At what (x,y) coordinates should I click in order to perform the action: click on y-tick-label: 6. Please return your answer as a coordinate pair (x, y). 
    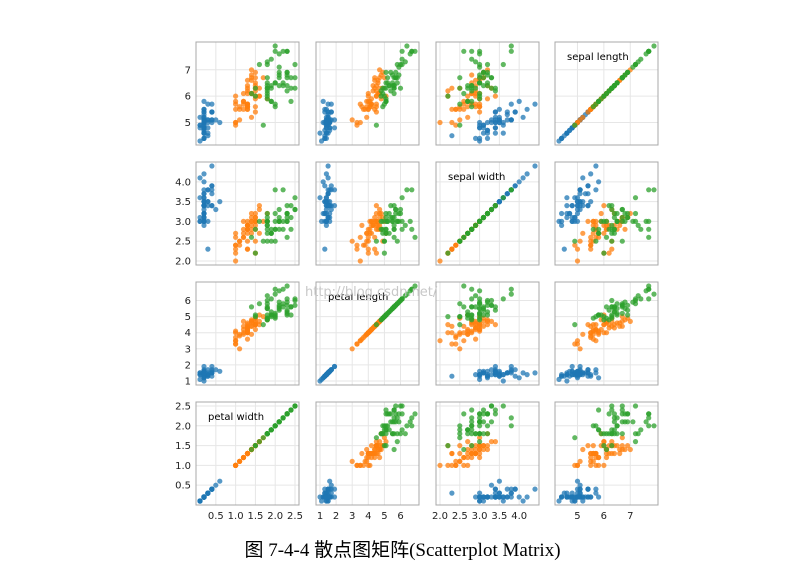
    Looking at the image, I should click on (188, 97).